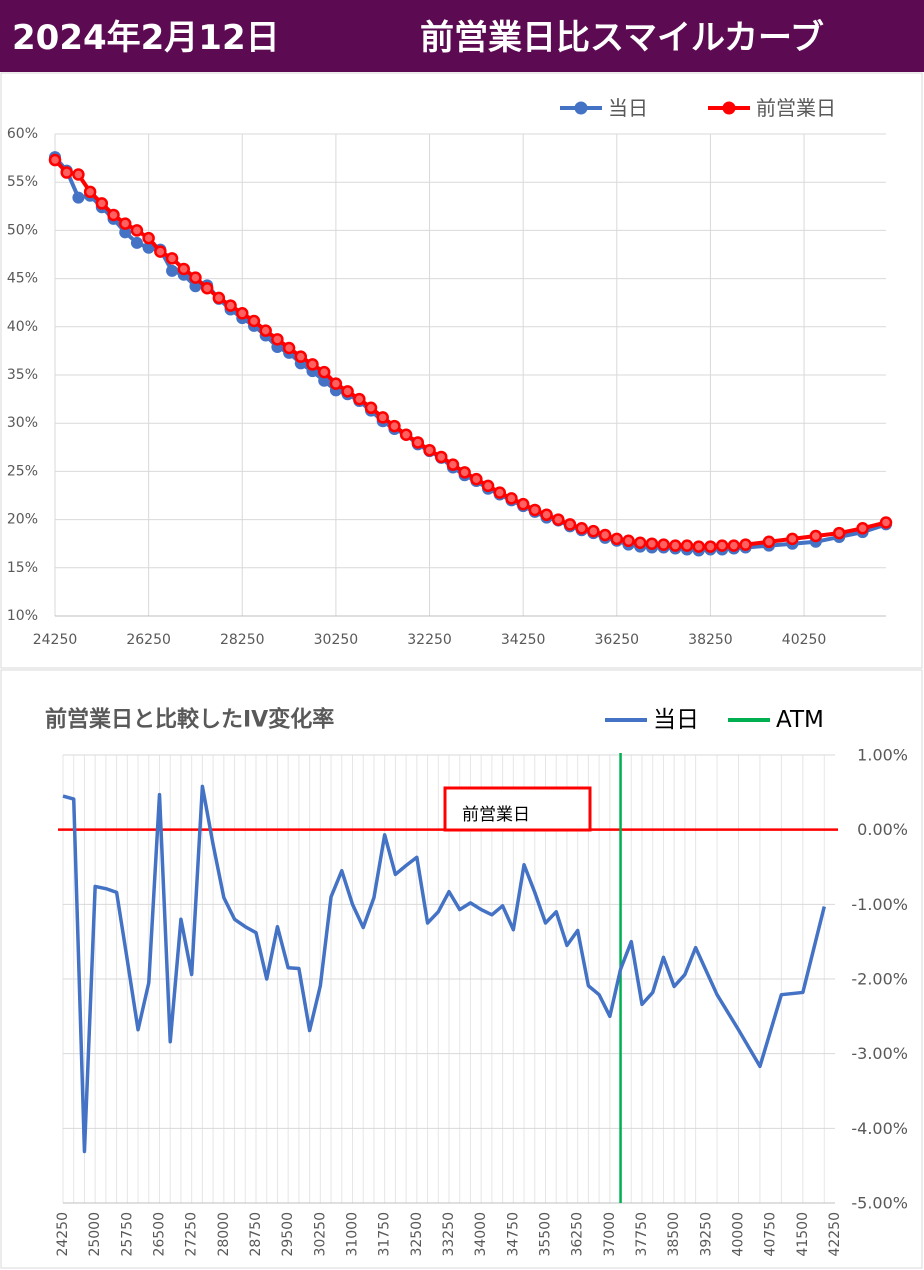  What do you see at coordinates (63, 1234) in the screenshot?
I see `x-tick-label: 24250` at bounding box center [63, 1234].